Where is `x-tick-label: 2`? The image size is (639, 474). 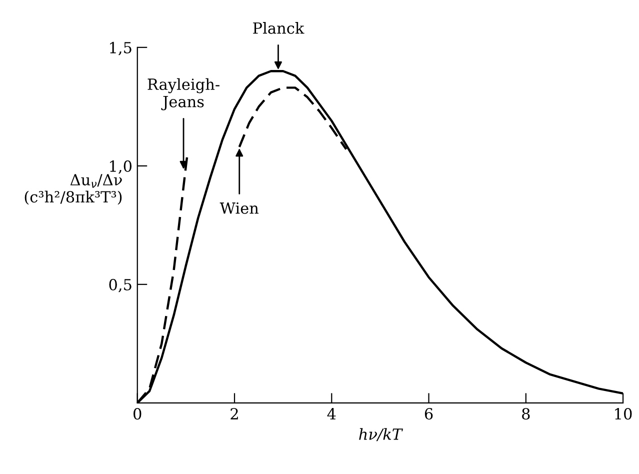 x-tick-label: 2 is located at coordinates (234, 414).